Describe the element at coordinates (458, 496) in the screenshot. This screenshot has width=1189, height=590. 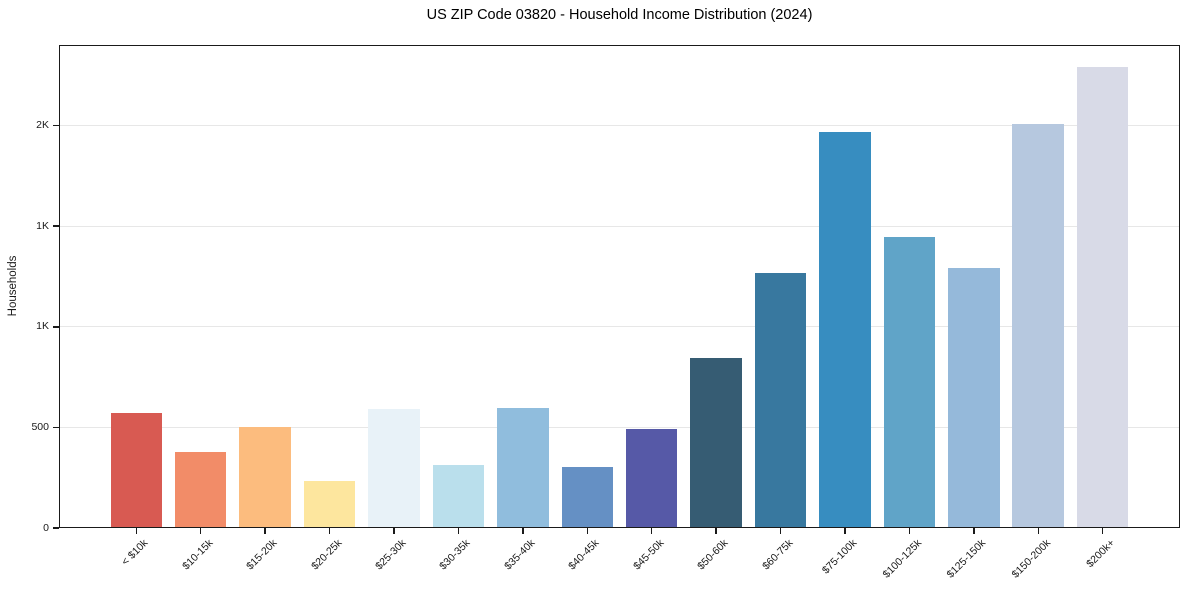
I see `bar-$30-35k` at that location.